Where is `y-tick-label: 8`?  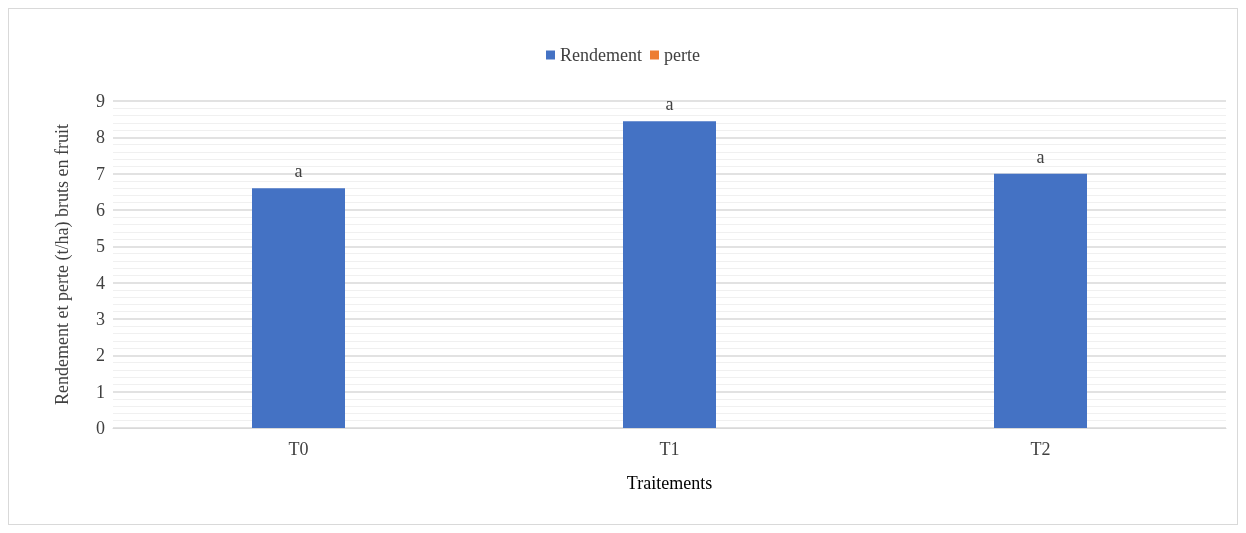 y-tick-label: 8 is located at coordinates (100, 137).